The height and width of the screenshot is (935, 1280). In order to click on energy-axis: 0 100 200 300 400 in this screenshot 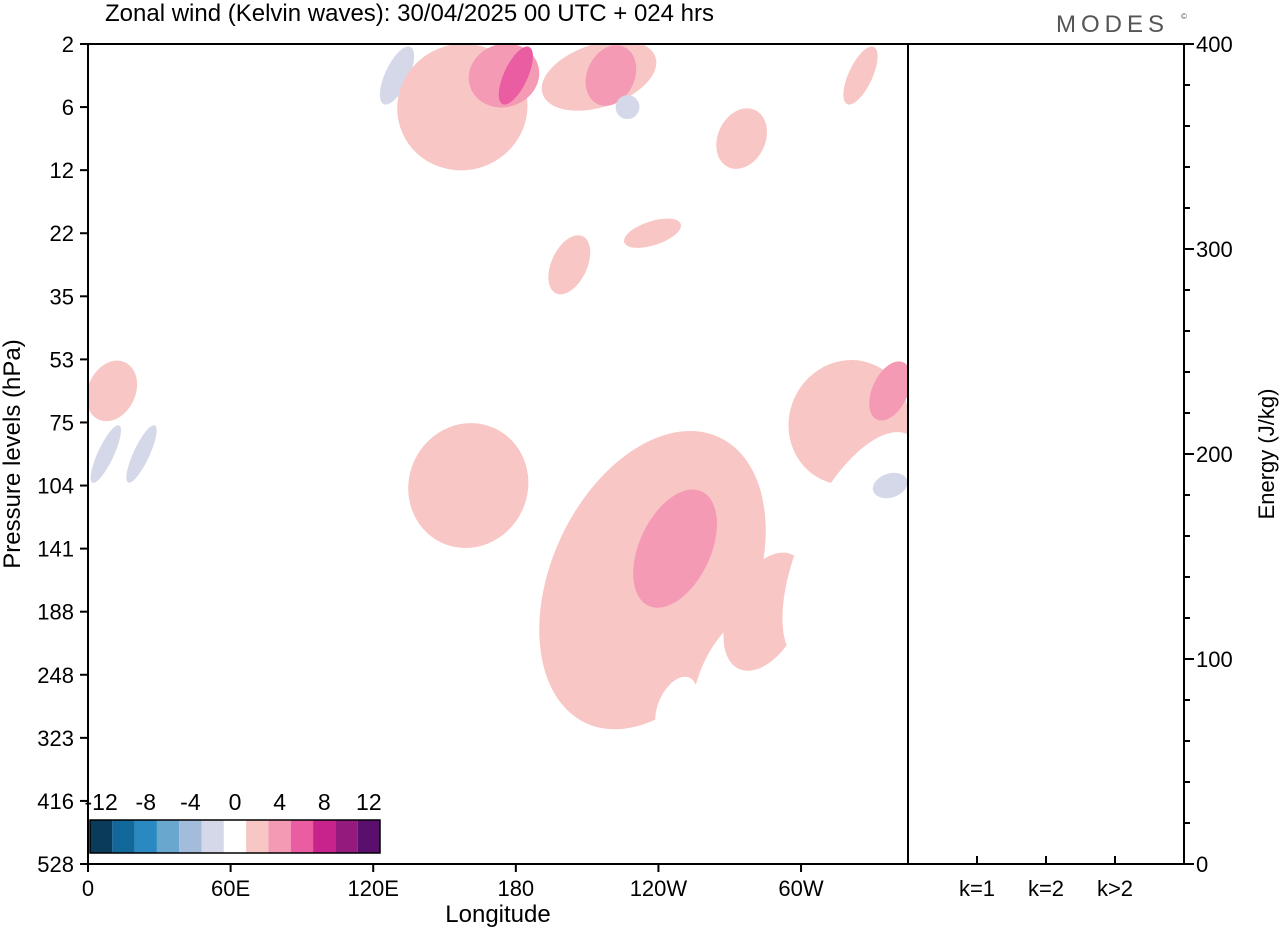, I will do `click(1208, 454)`.